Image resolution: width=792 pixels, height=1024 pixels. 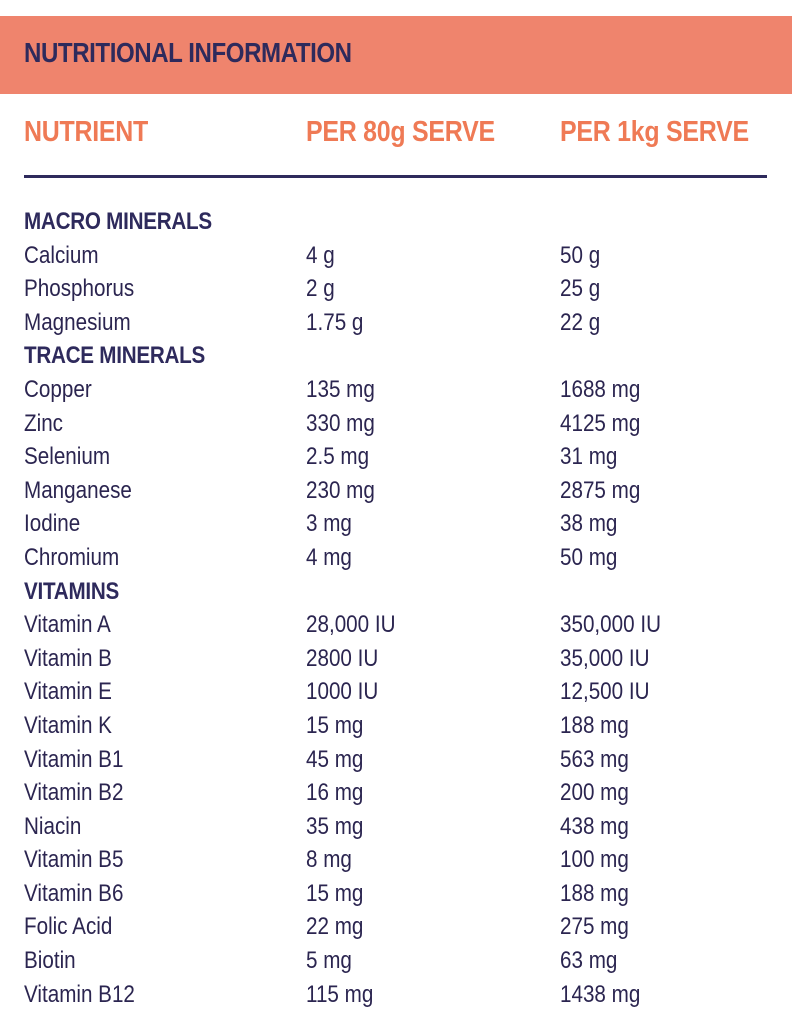 I want to click on per-1kg-value: 50 g, so click(x=580, y=255).